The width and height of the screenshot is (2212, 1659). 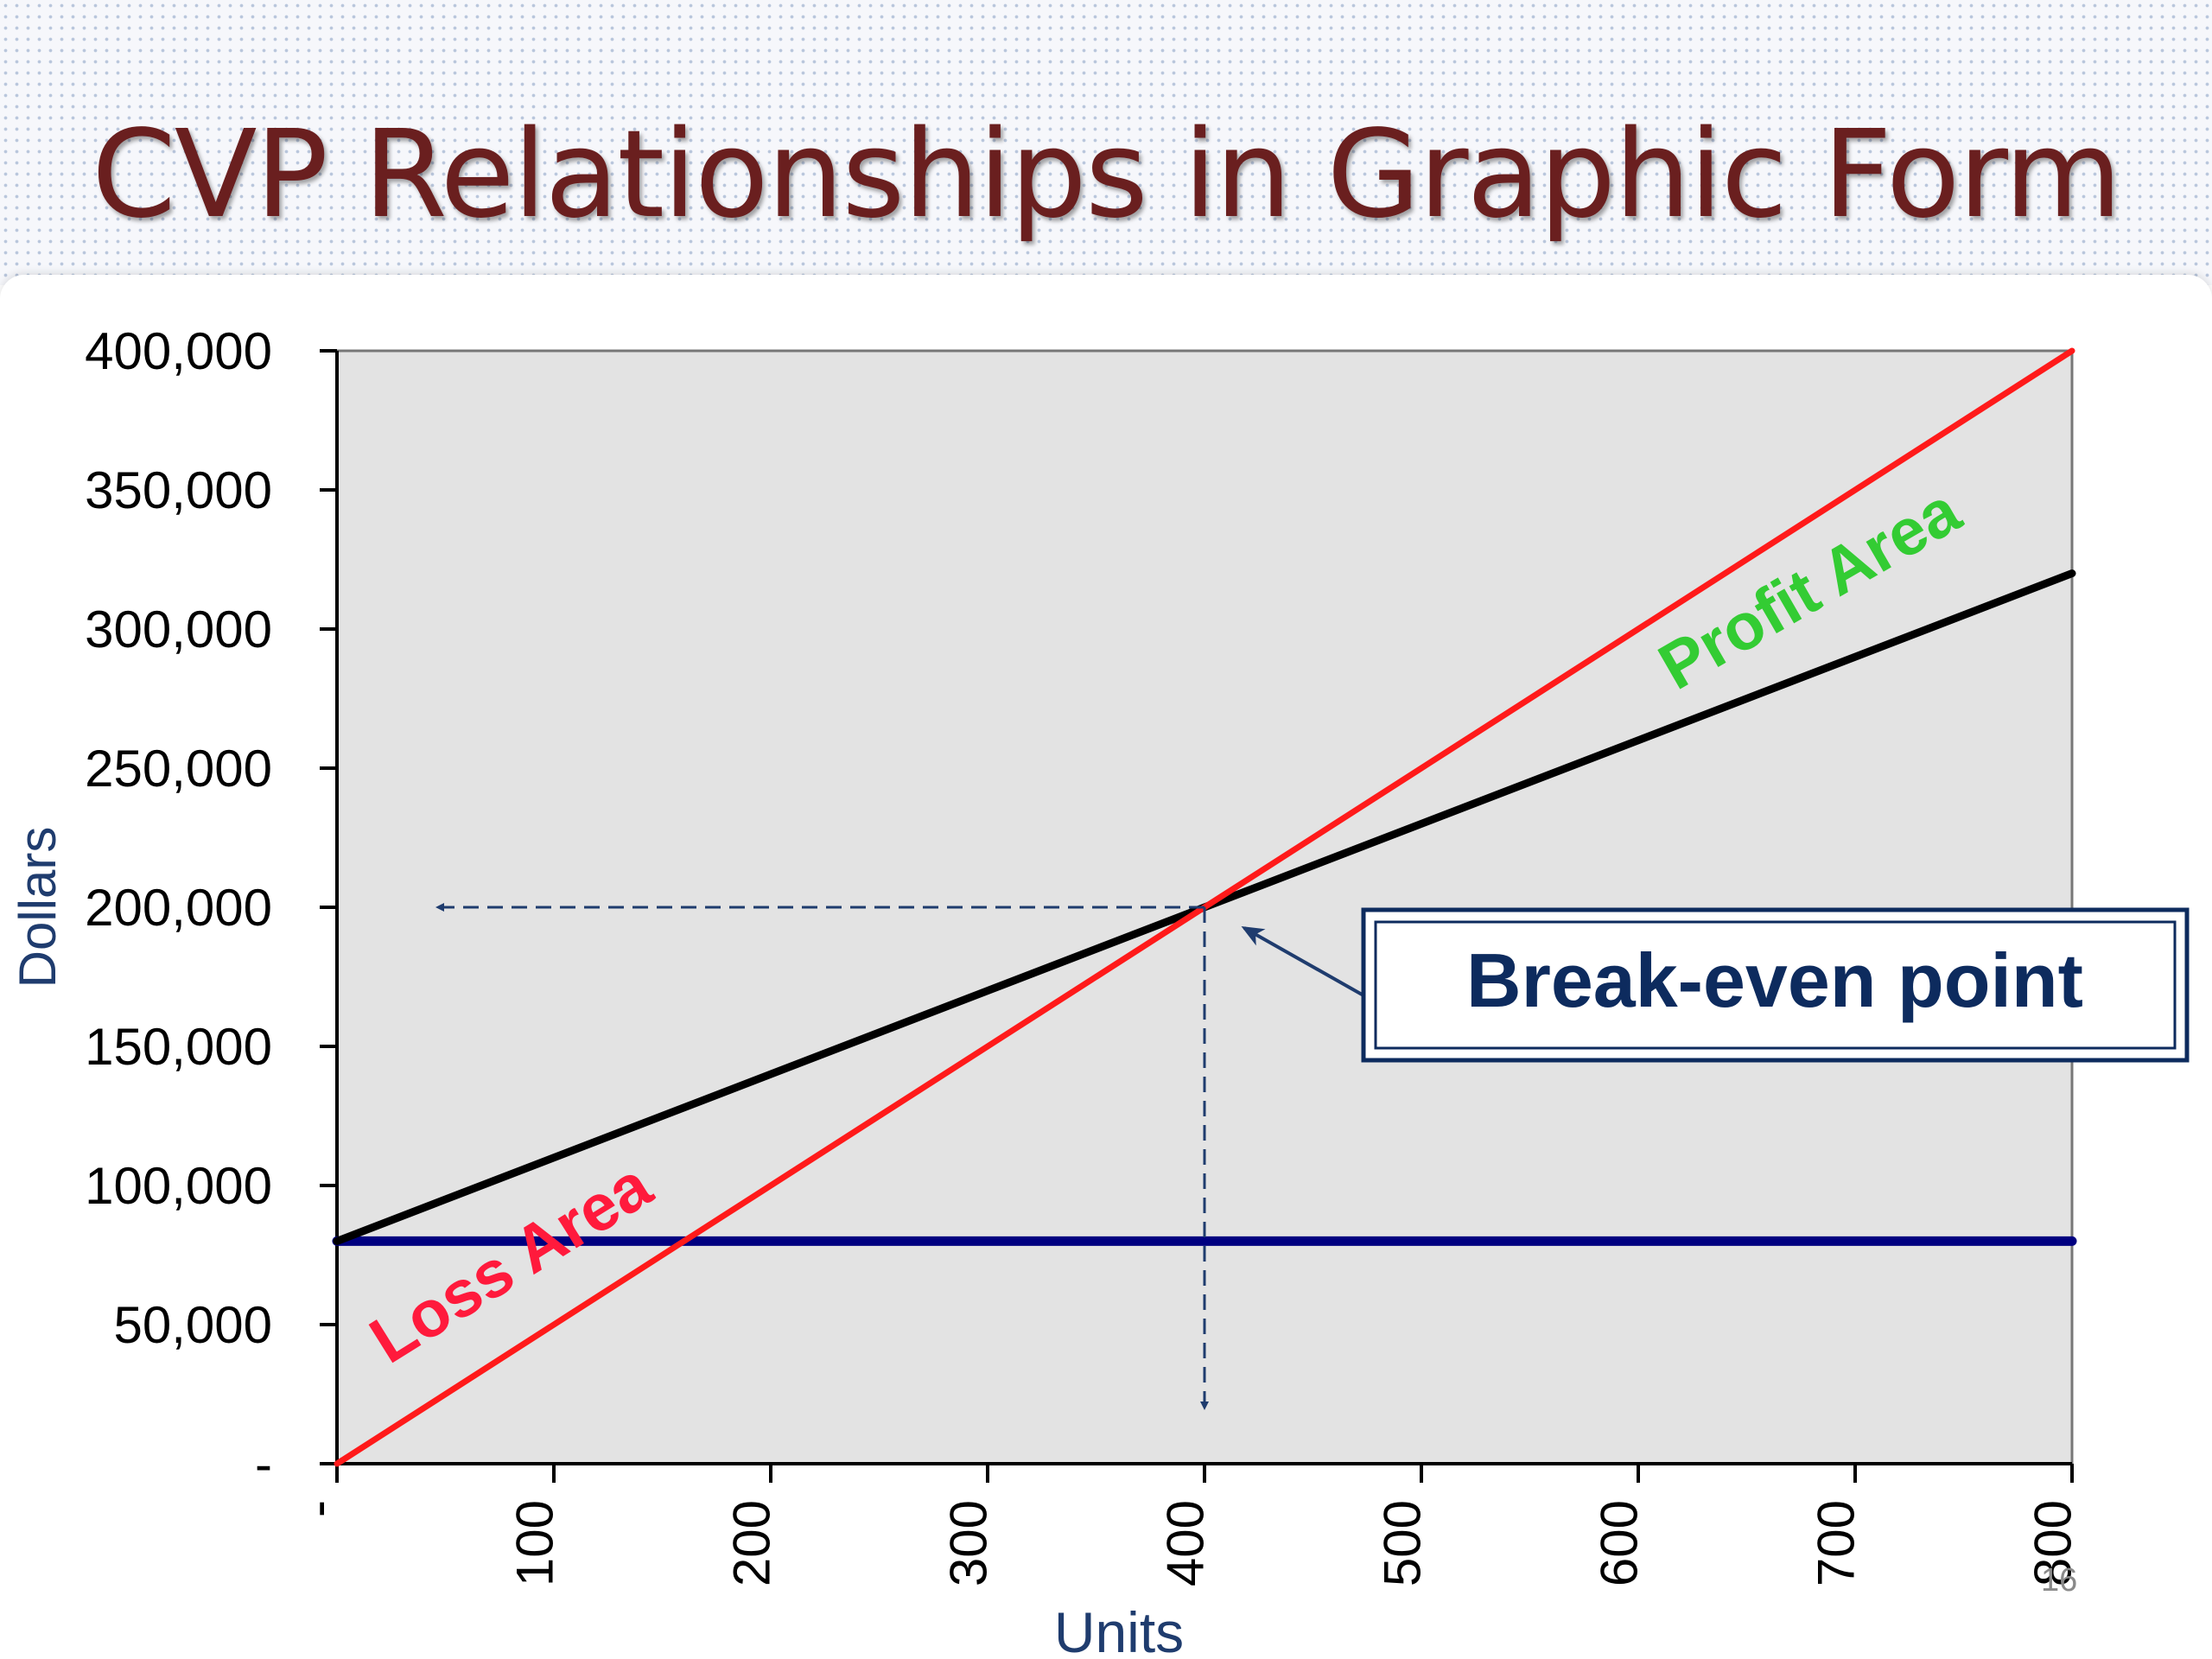 What do you see at coordinates (1774, 980) in the screenshot?
I see `callout-label: Break-even point` at bounding box center [1774, 980].